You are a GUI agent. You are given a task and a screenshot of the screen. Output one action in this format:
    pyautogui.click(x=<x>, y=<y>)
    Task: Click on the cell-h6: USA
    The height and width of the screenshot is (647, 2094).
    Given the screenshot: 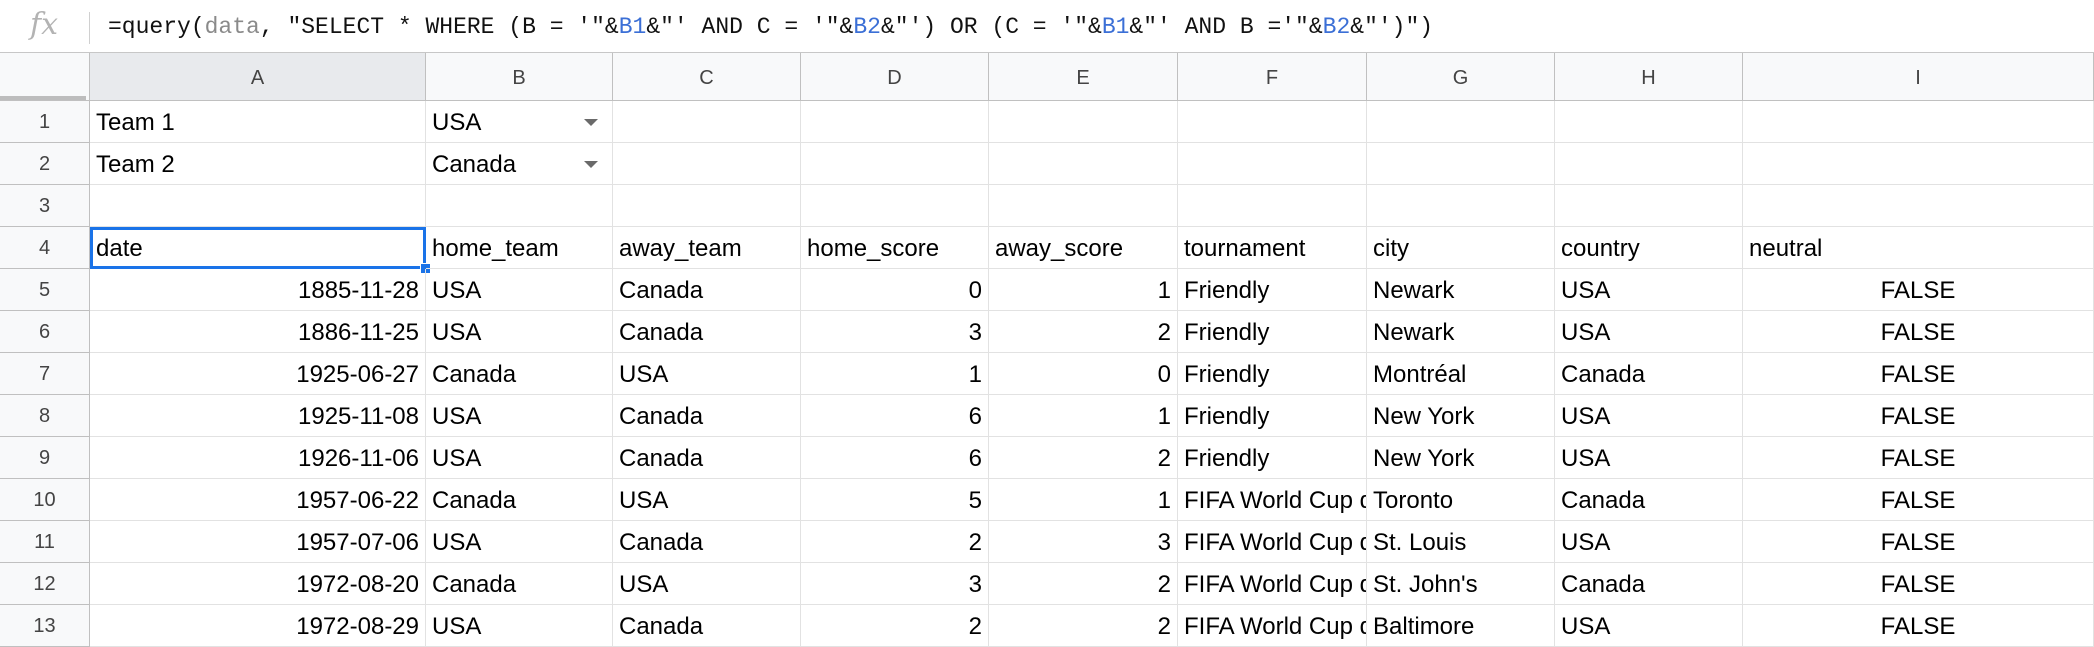 What is the action you would take?
    pyautogui.click(x=1649, y=332)
    